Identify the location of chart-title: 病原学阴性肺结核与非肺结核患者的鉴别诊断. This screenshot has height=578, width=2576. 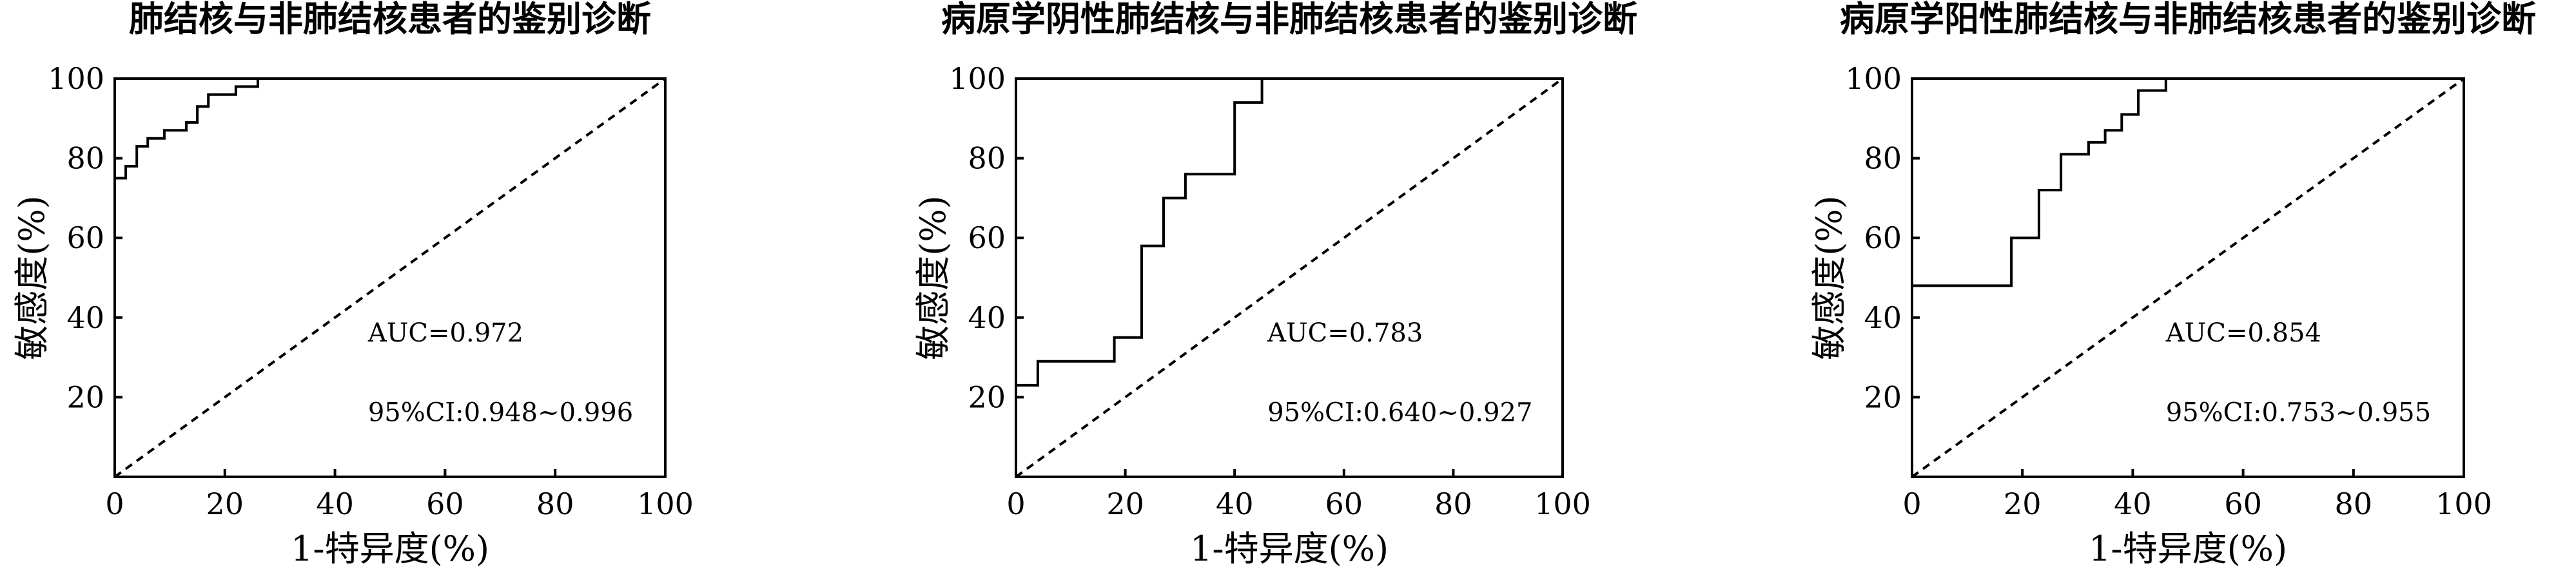
(1289, 19).